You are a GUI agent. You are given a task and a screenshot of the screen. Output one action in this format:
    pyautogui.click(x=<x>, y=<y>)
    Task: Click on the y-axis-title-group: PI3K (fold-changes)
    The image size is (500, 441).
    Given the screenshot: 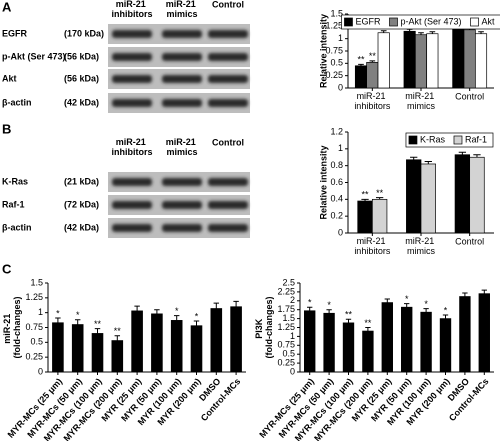 What is the action you would take?
    pyautogui.click(x=264, y=327)
    